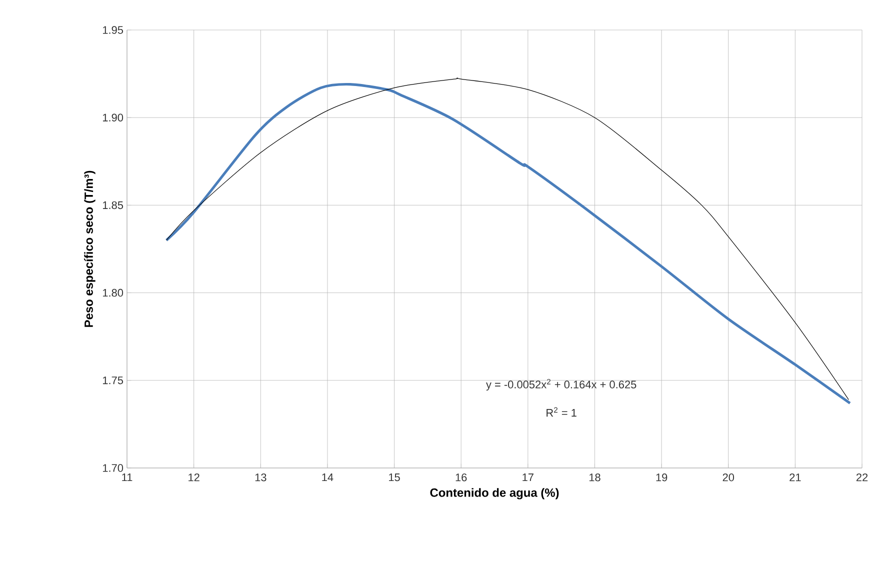  What do you see at coordinates (260, 478) in the screenshot?
I see `x-tick-label: 13` at bounding box center [260, 478].